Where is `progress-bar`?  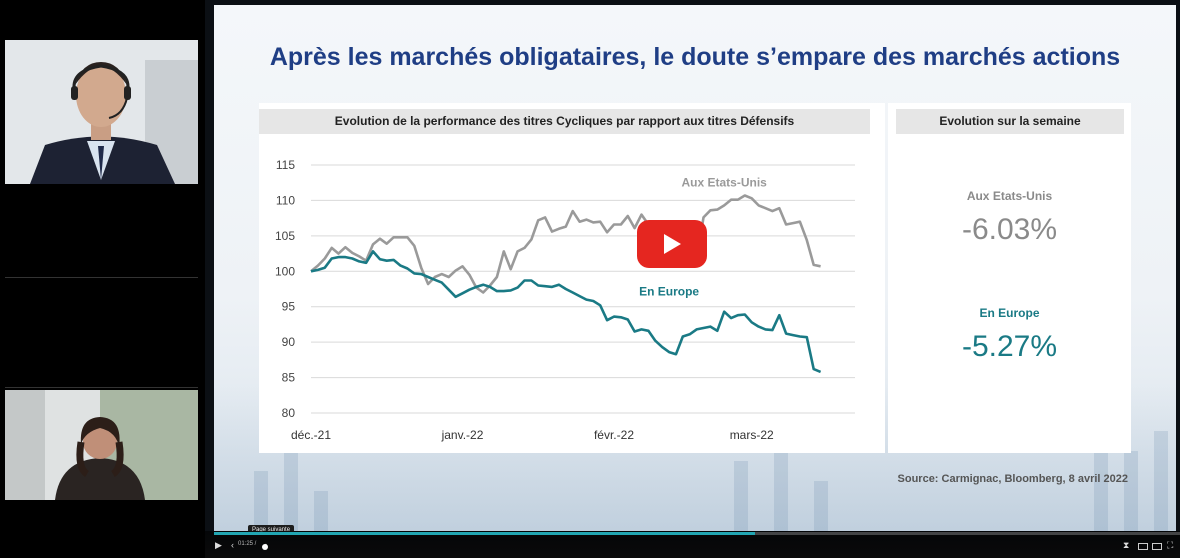
progress-bar is located at coordinates (697, 533).